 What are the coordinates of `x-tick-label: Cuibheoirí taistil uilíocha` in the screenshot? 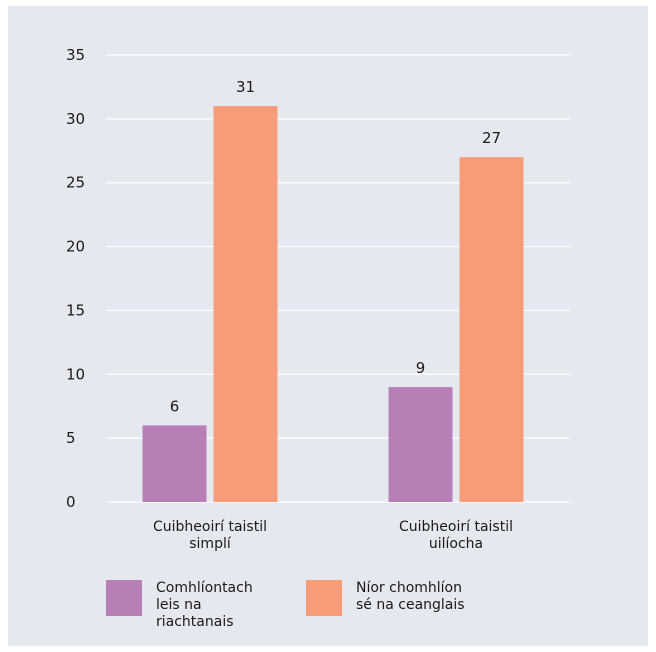 It's located at (456, 535).